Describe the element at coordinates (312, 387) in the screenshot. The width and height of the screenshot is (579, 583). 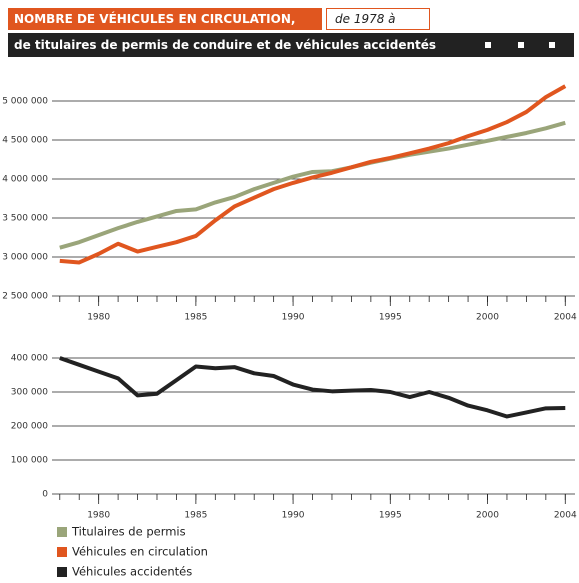
I see `line-series` at that location.